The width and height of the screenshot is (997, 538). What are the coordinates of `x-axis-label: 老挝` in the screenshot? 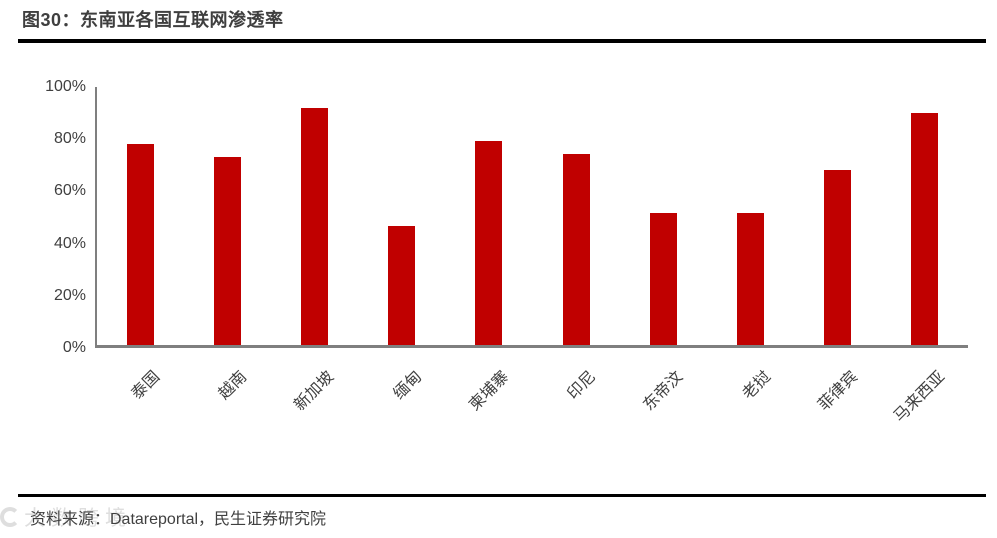 It's located at (757, 385).